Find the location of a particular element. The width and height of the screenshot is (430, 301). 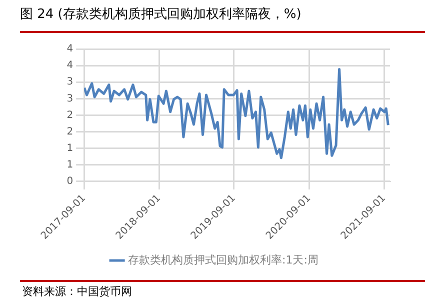

legend-label: 存款类机构质押式回购加权利率:1天:周 is located at coordinates (223, 259).